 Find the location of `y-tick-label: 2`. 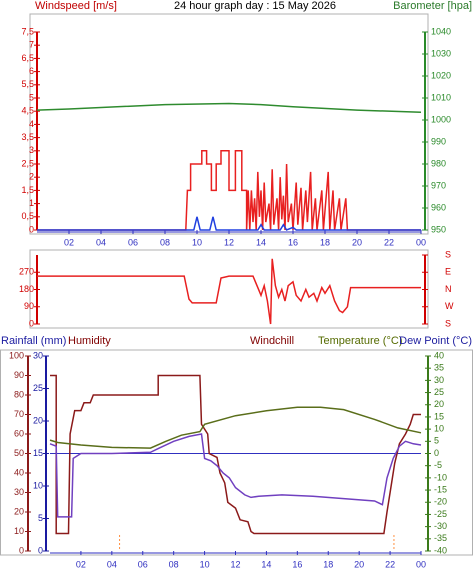

y-tick-label: 2 is located at coordinates (31, 177).